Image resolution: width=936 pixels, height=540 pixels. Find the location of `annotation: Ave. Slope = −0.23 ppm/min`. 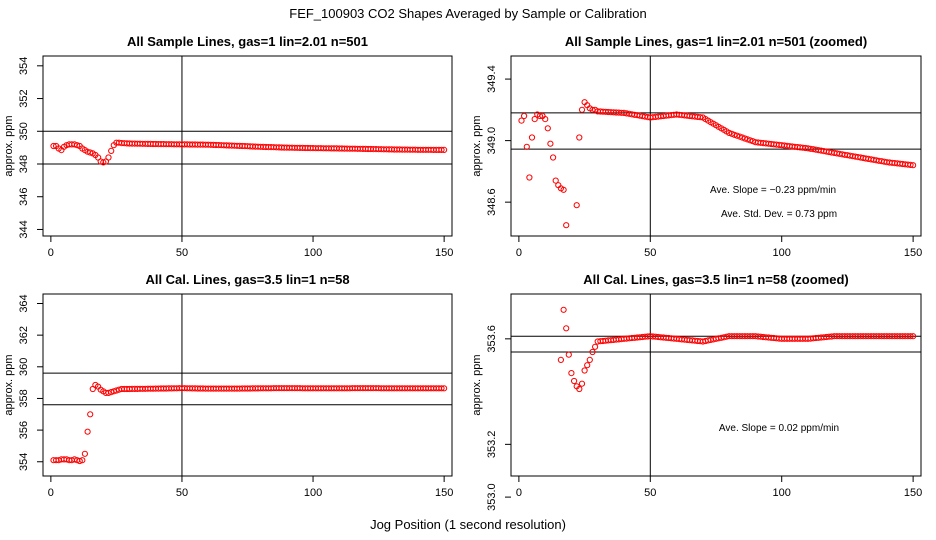

annotation: Ave. Slope = −0.23 ppm/min is located at coordinates (773, 190).